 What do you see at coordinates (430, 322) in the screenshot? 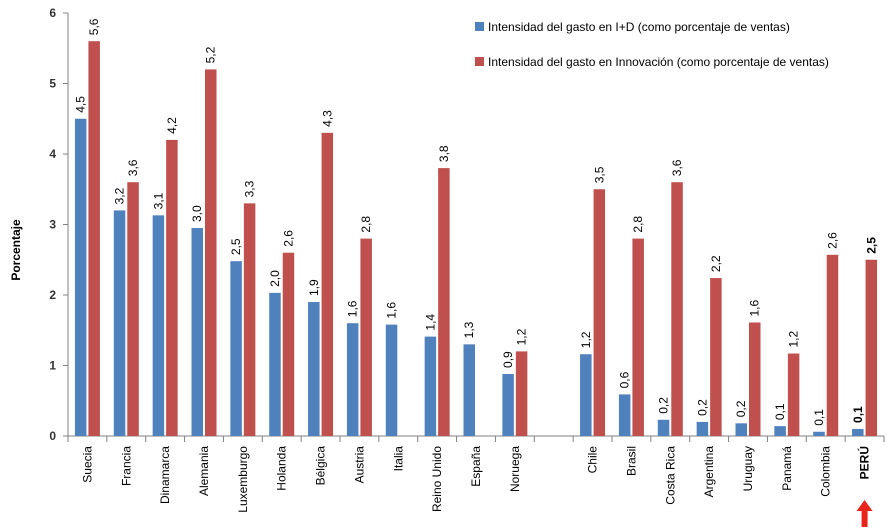
I see `data-label: 1,4` at bounding box center [430, 322].